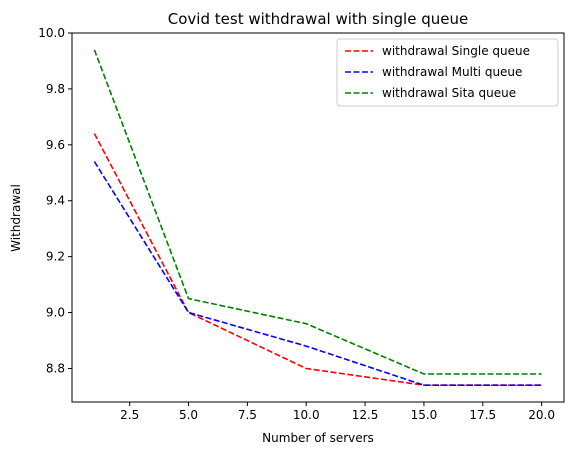 Image resolution: width=576 pixels, height=455 pixels. What do you see at coordinates (306, 415) in the screenshot?
I see `x-tick-label: 10.0` at bounding box center [306, 415].